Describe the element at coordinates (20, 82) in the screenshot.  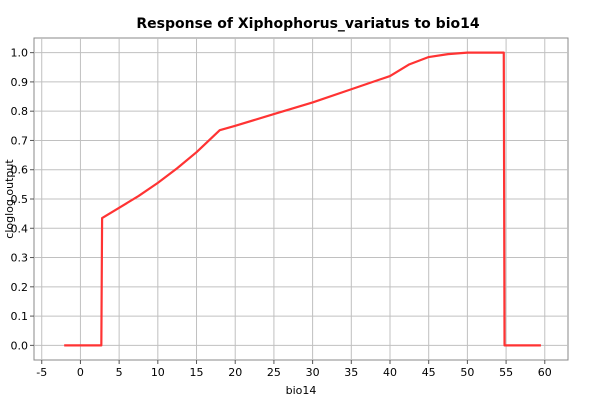
I see `y-tick-label: 0.9` at that location.